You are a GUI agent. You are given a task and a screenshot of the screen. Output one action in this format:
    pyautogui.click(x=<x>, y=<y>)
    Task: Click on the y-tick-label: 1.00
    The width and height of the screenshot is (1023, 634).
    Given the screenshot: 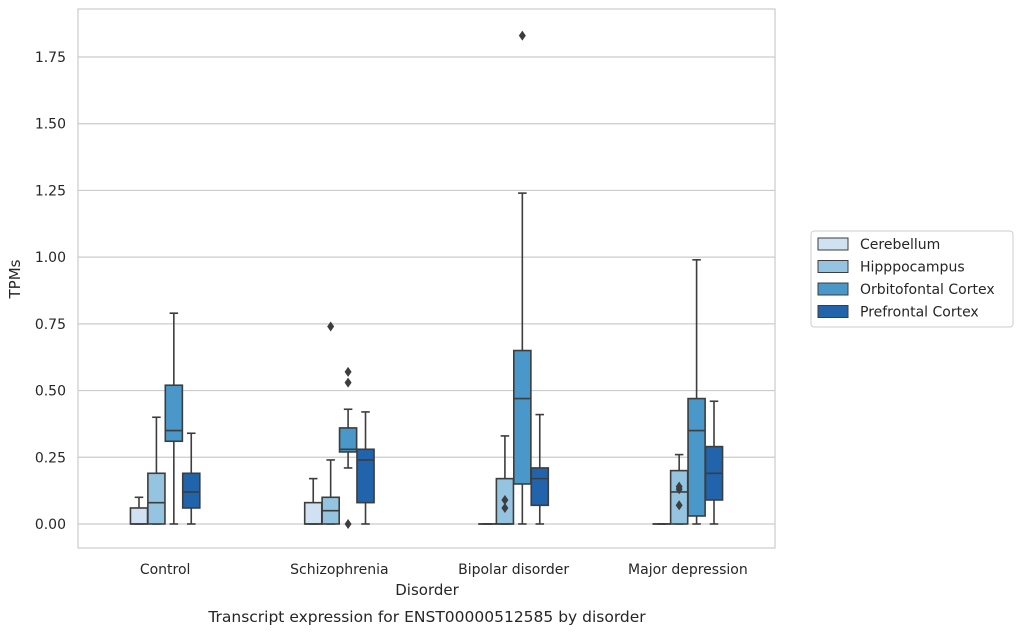 What is the action you would take?
    pyautogui.click(x=50, y=258)
    